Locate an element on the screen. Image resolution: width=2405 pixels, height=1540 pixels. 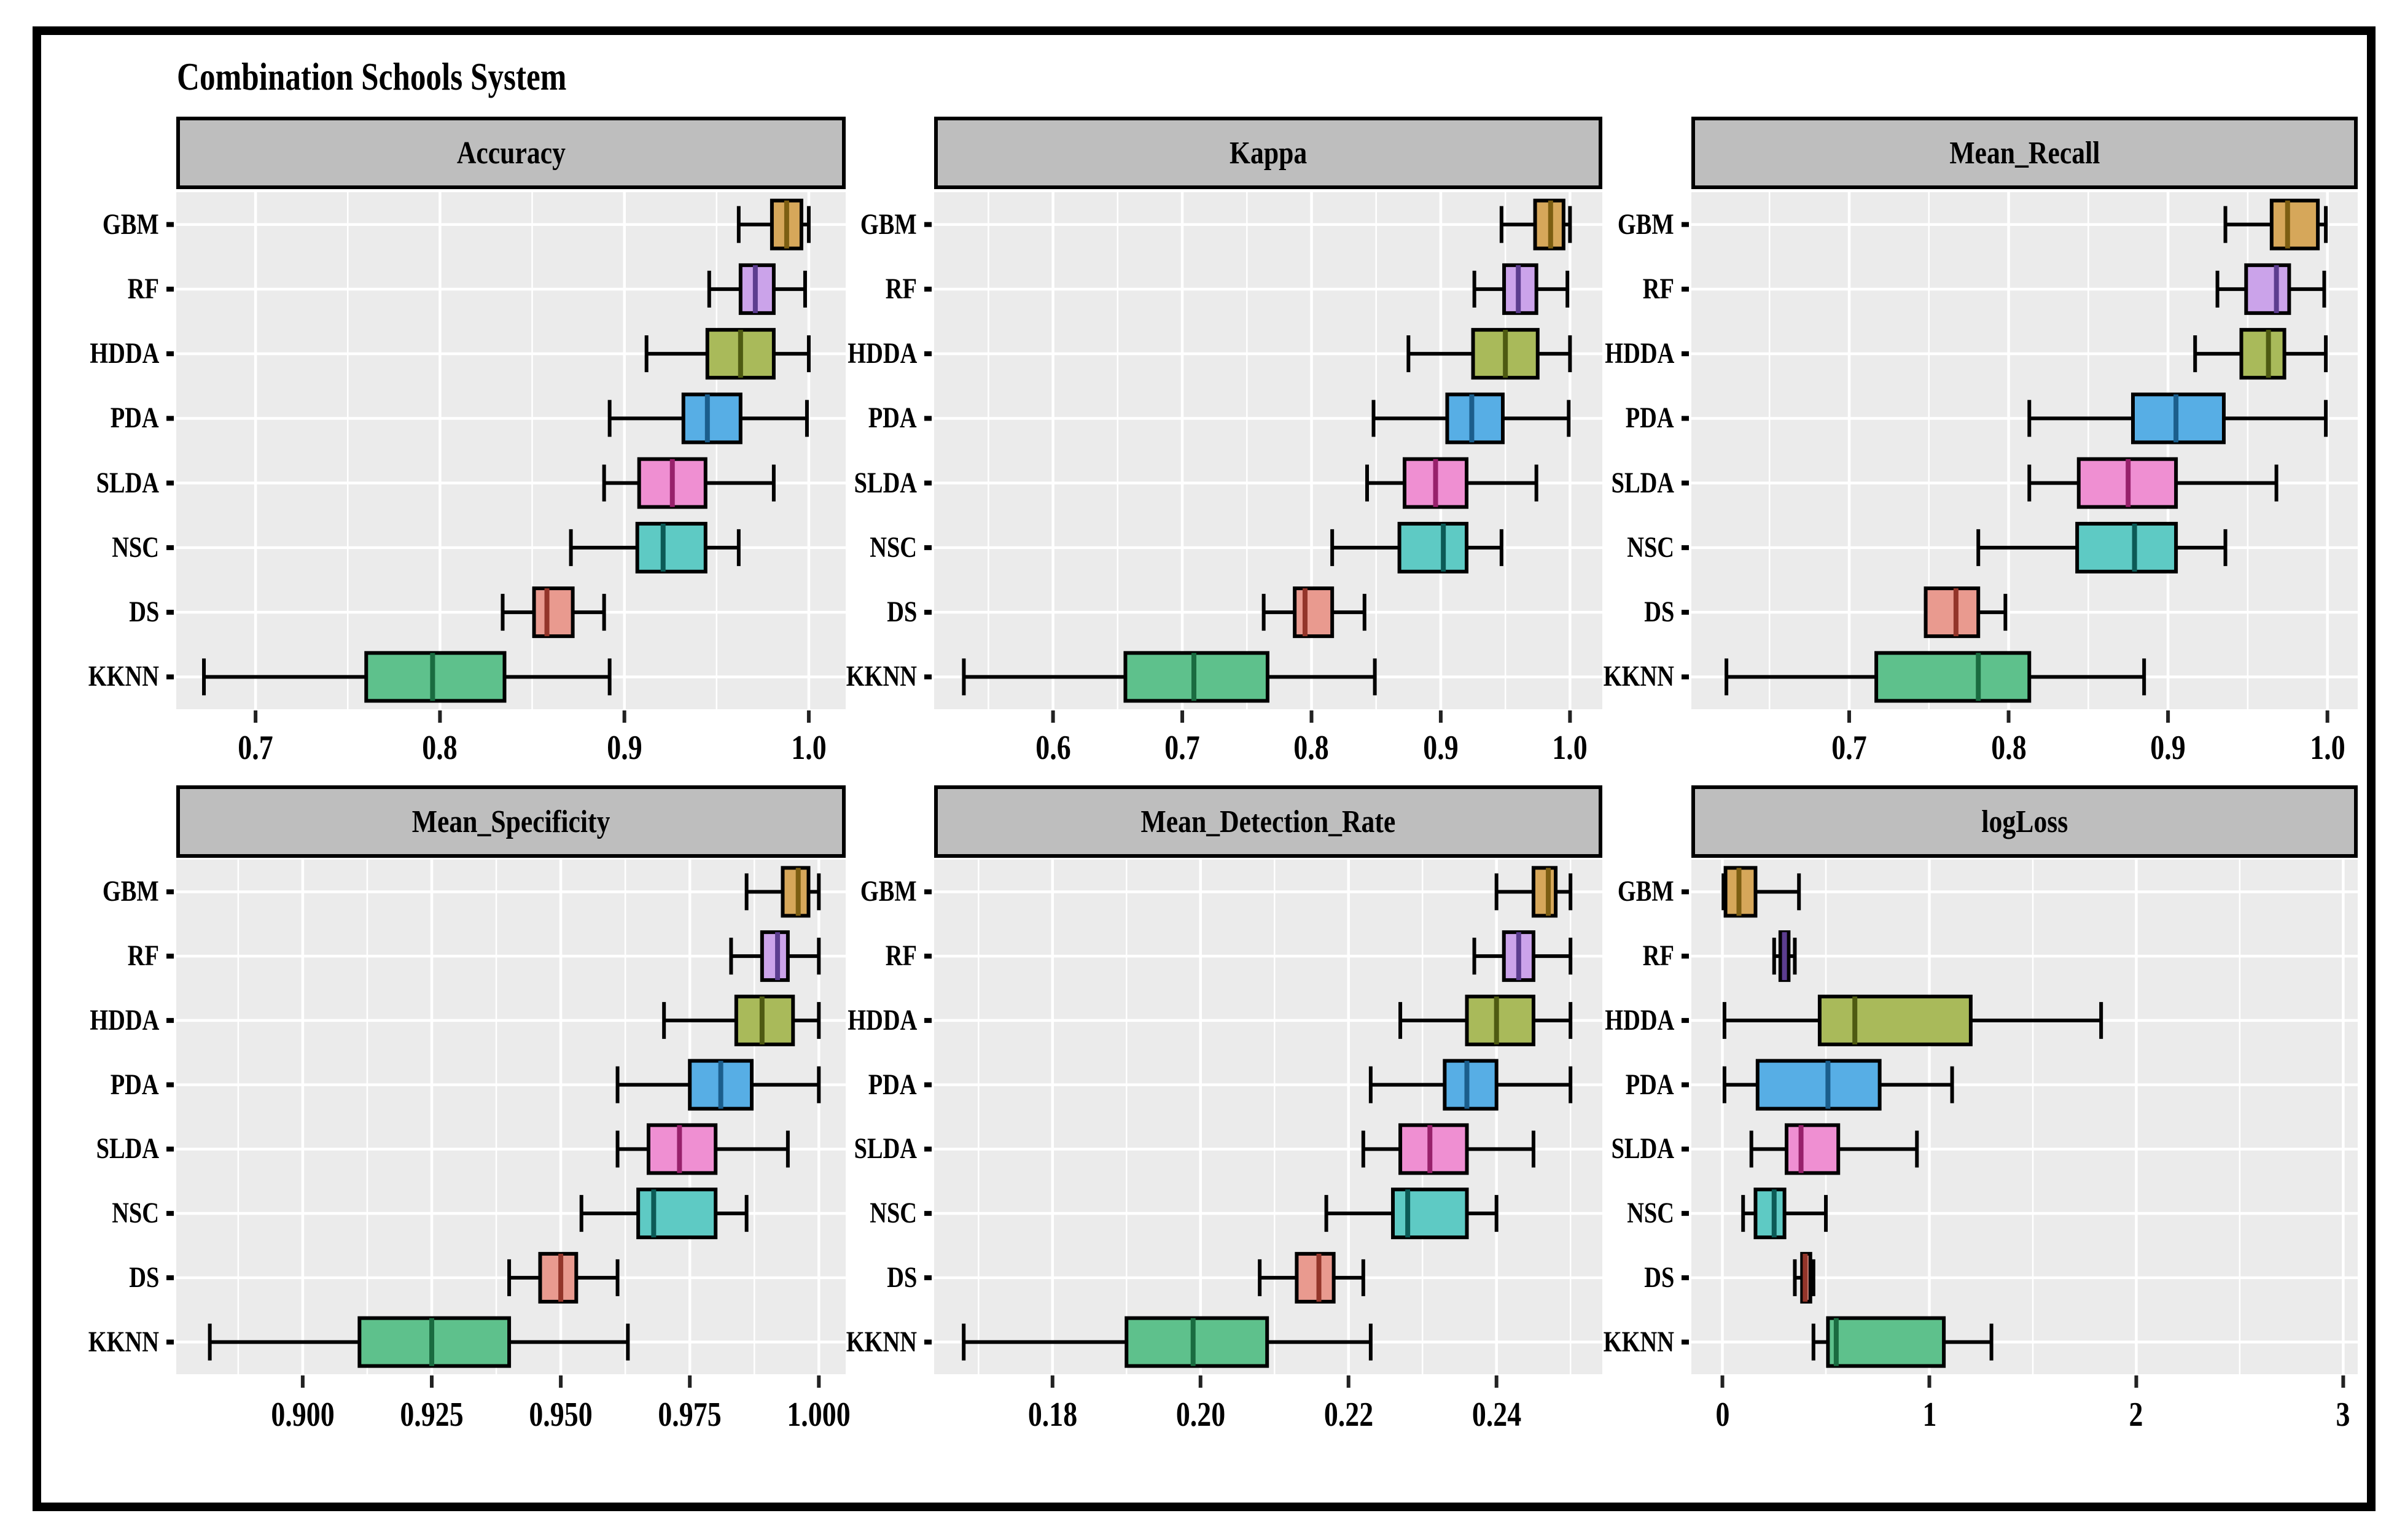
box-mean_detection_rate-SLDA is located at coordinates (1433, 1149).